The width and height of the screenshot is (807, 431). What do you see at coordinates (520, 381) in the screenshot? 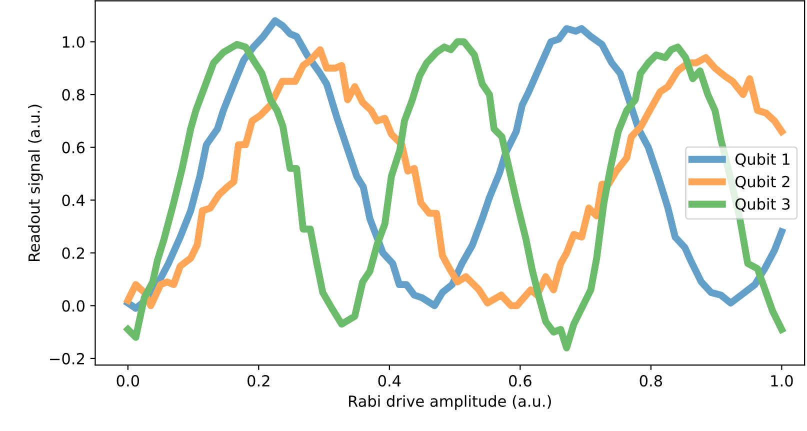
I see `x-tick-label: 0.6` at bounding box center [520, 381].